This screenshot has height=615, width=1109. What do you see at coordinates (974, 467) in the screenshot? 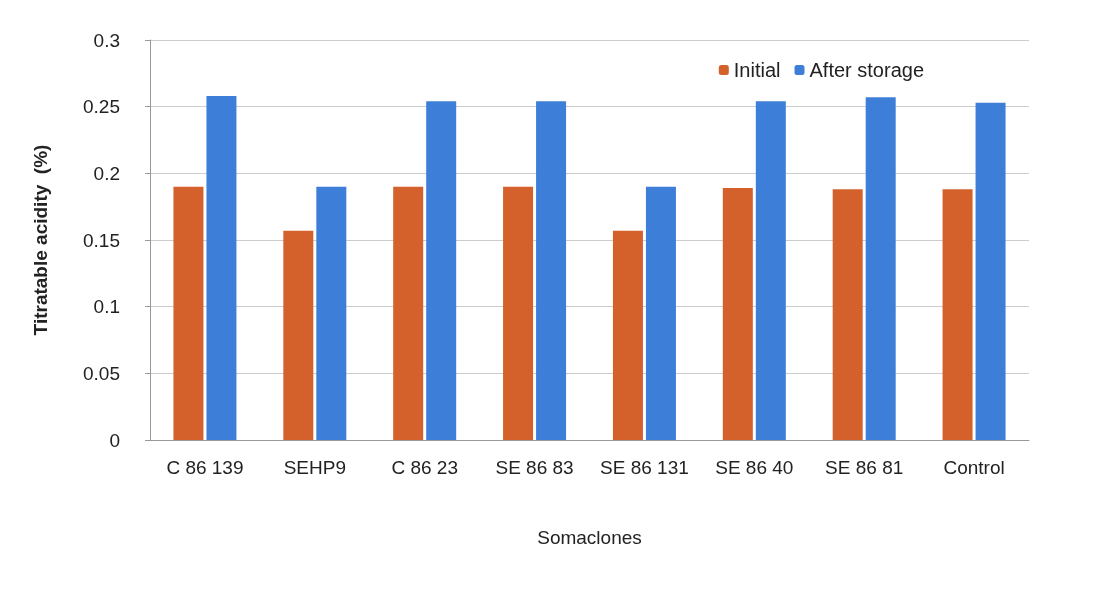
I see `x-tick-label: Control` at bounding box center [974, 467].